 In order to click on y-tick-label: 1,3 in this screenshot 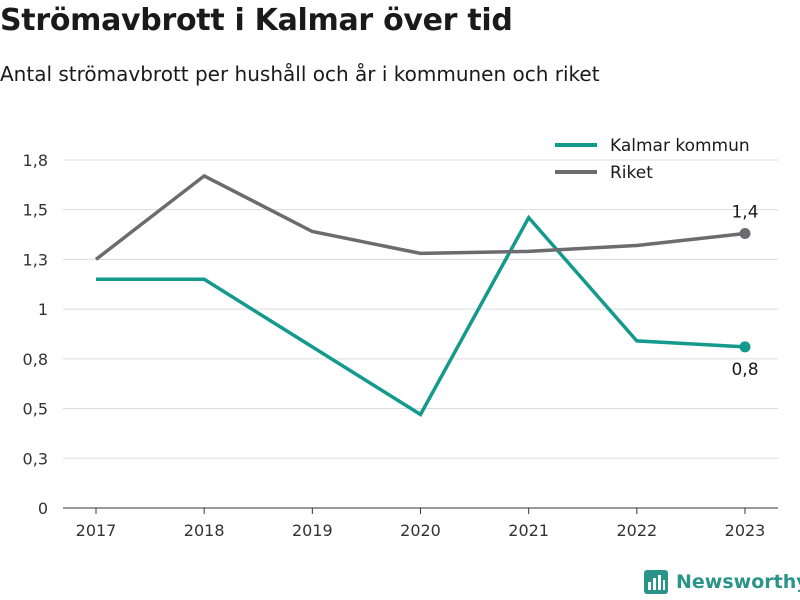, I will do `click(35, 259)`.